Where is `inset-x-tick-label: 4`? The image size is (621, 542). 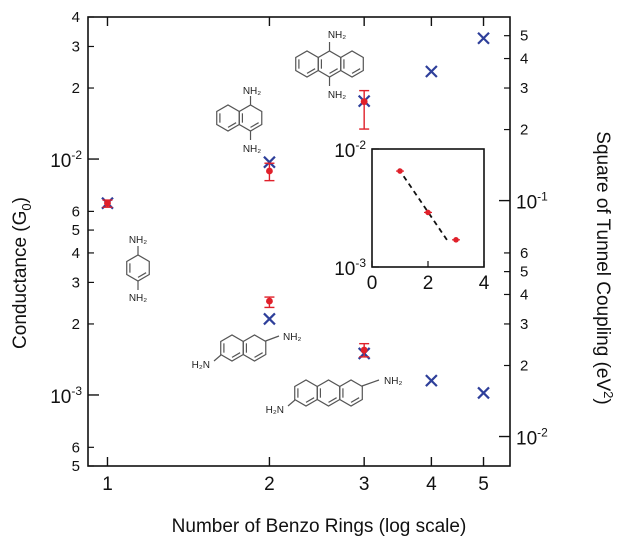 inset-x-tick-label: 4 is located at coordinates (484, 283).